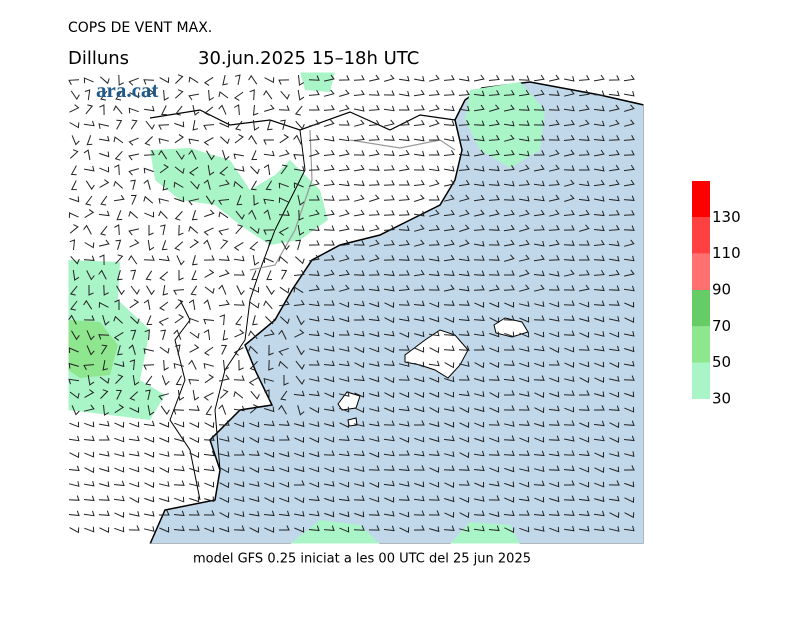 Image resolution: width=800 pixels, height=621 pixels. Describe the element at coordinates (127, 90) in the screenshot. I see `logo: ara.cat` at that location.